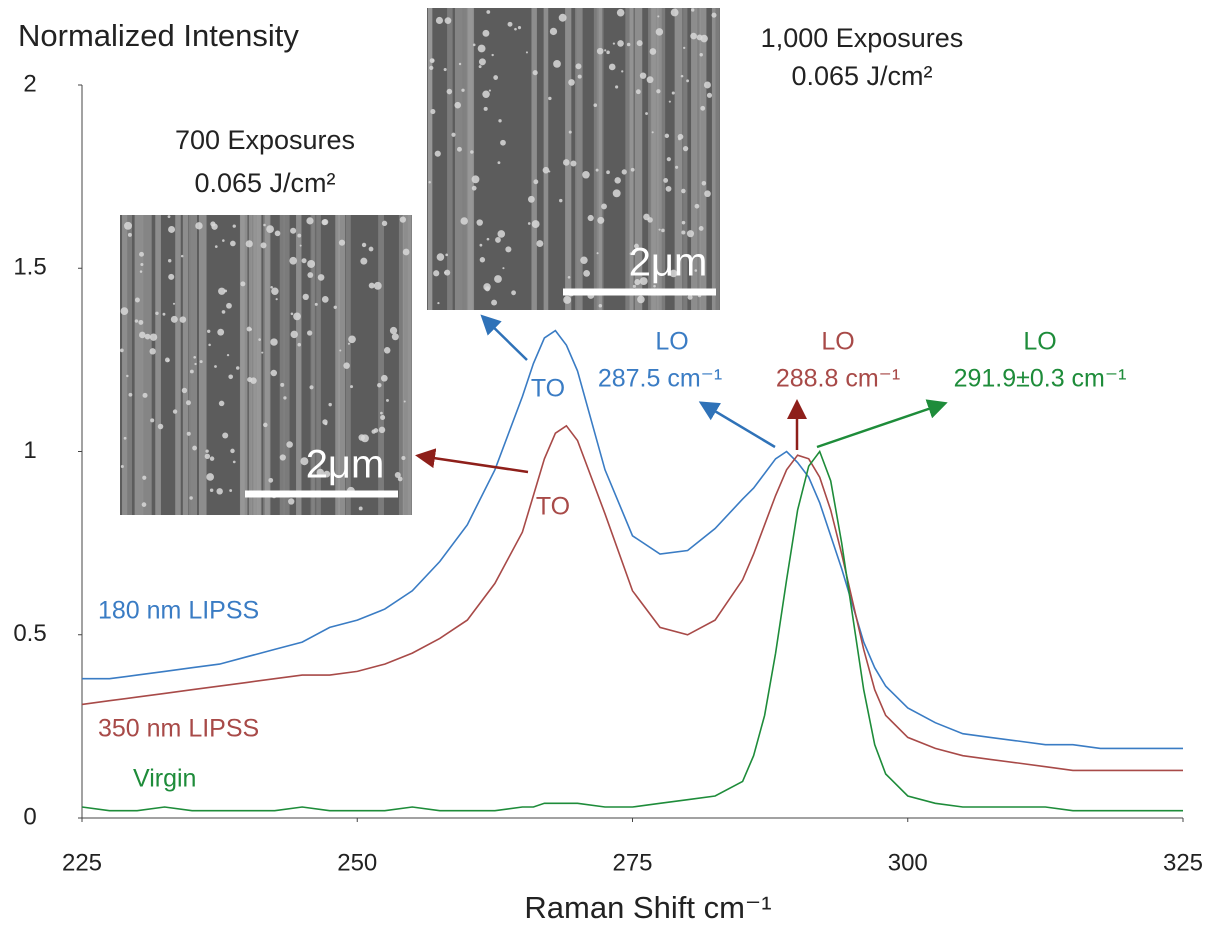  Describe the element at coordinates (29, 450) in the screenshot. I see `y-tick-label: 1` at that location.